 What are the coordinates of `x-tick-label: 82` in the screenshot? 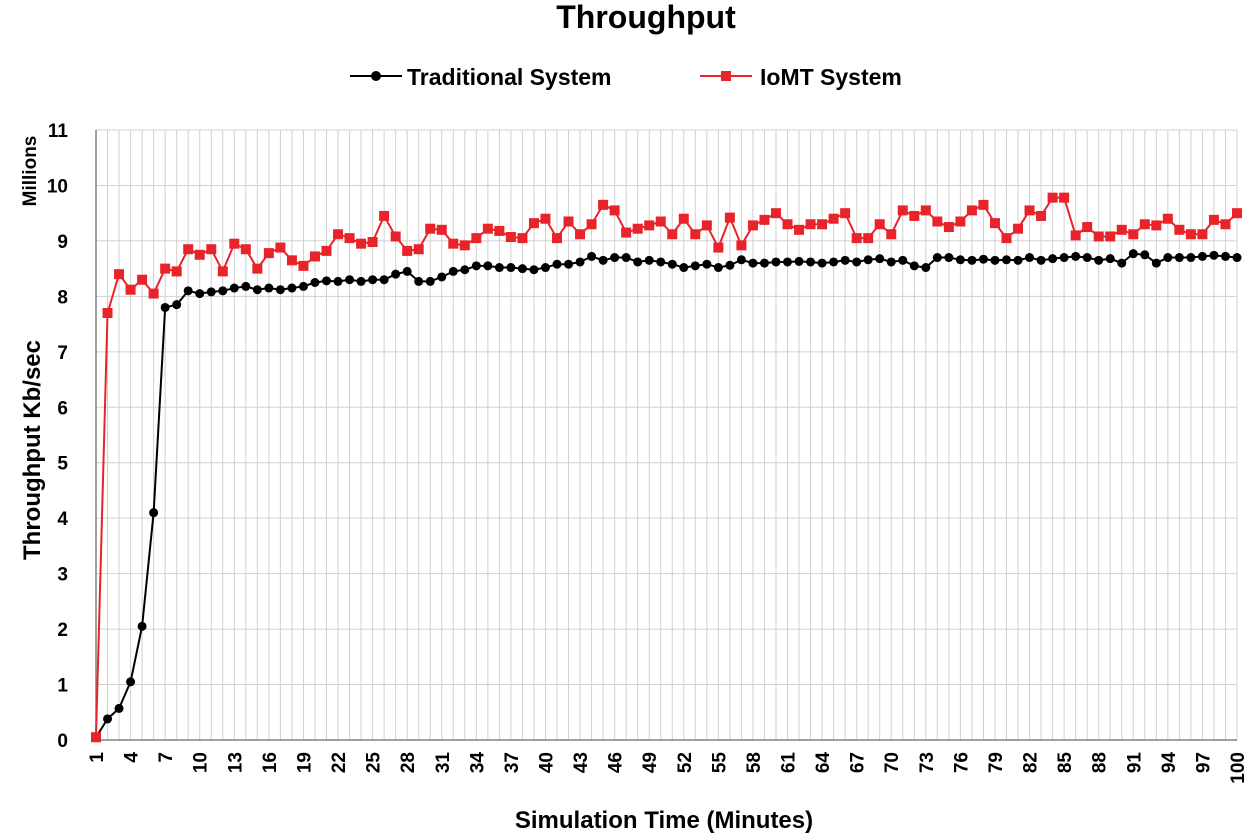 It's located at (1031, 762).